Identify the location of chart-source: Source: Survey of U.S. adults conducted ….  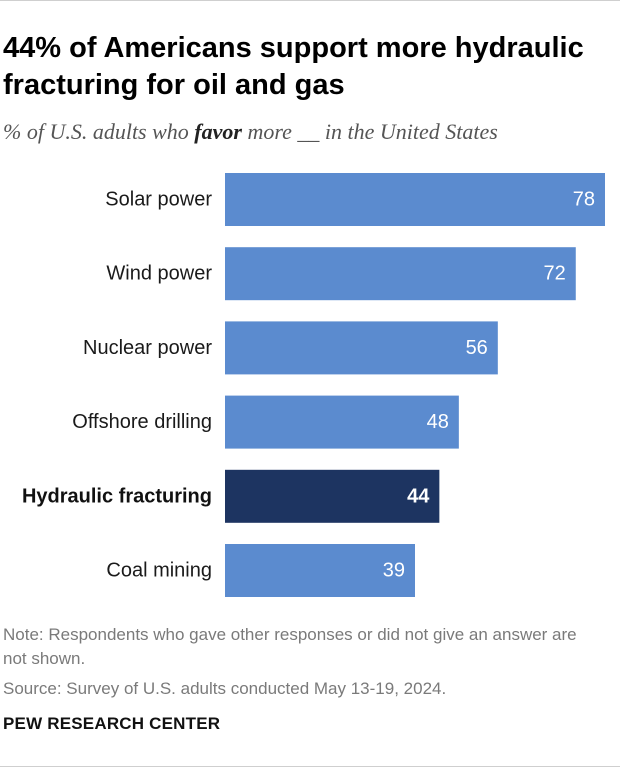
(225, 688).